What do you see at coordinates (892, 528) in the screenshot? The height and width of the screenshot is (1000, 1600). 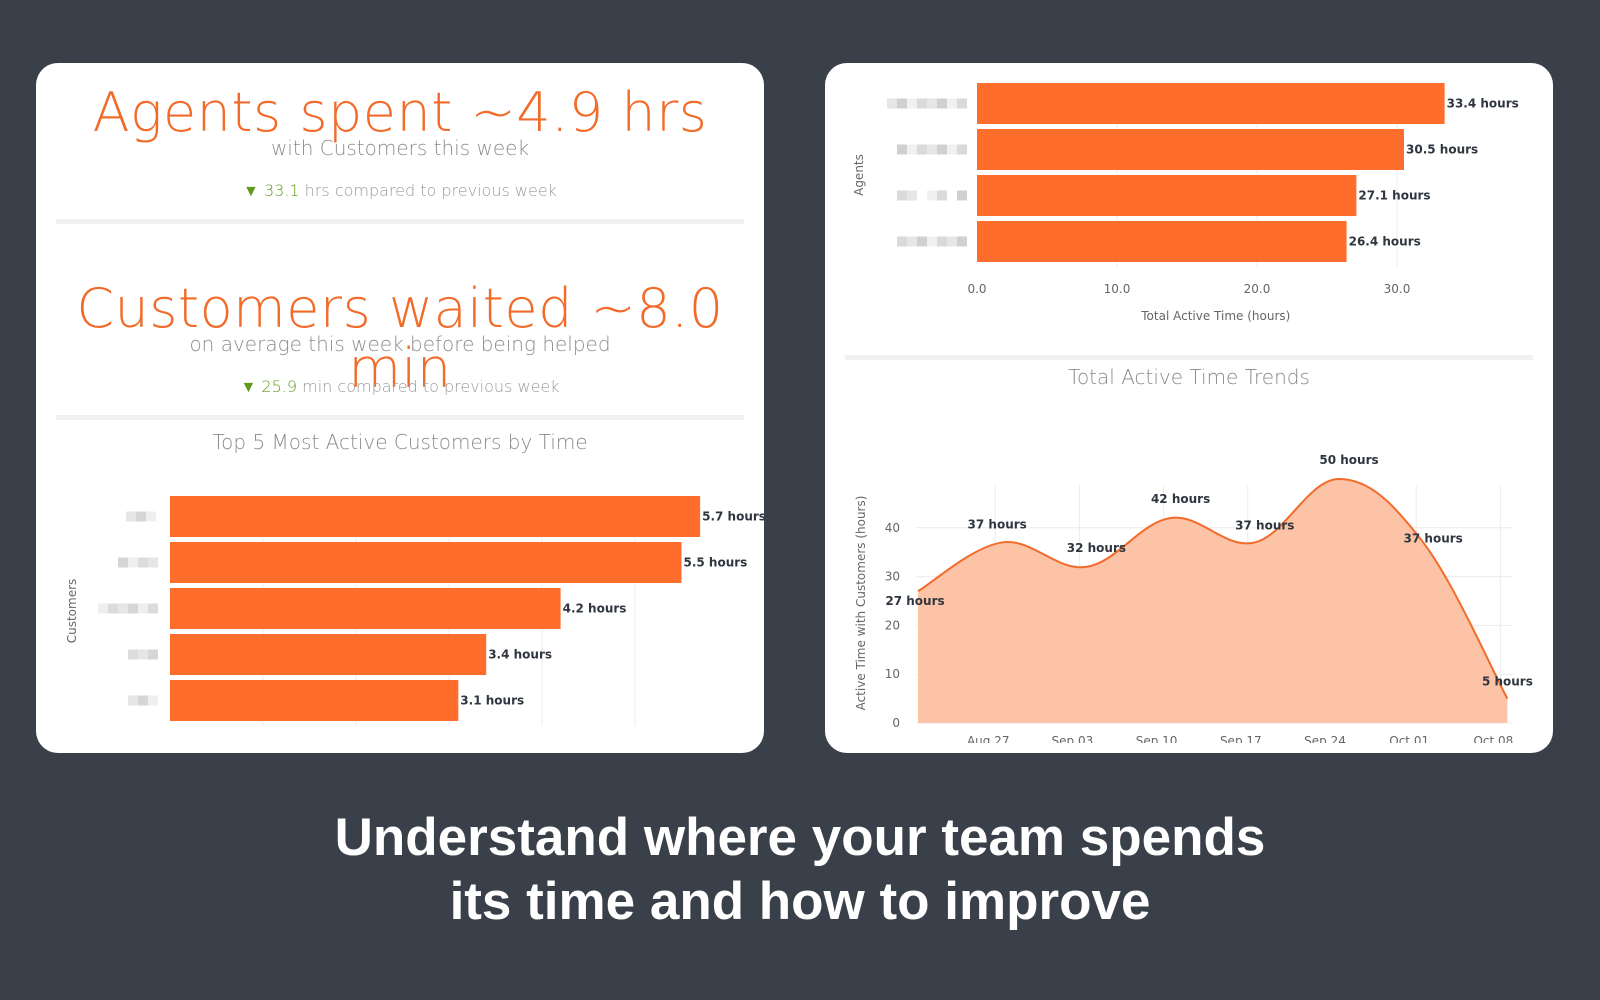 I see `y-tick-label: 40` at bounding box center [892, 528].